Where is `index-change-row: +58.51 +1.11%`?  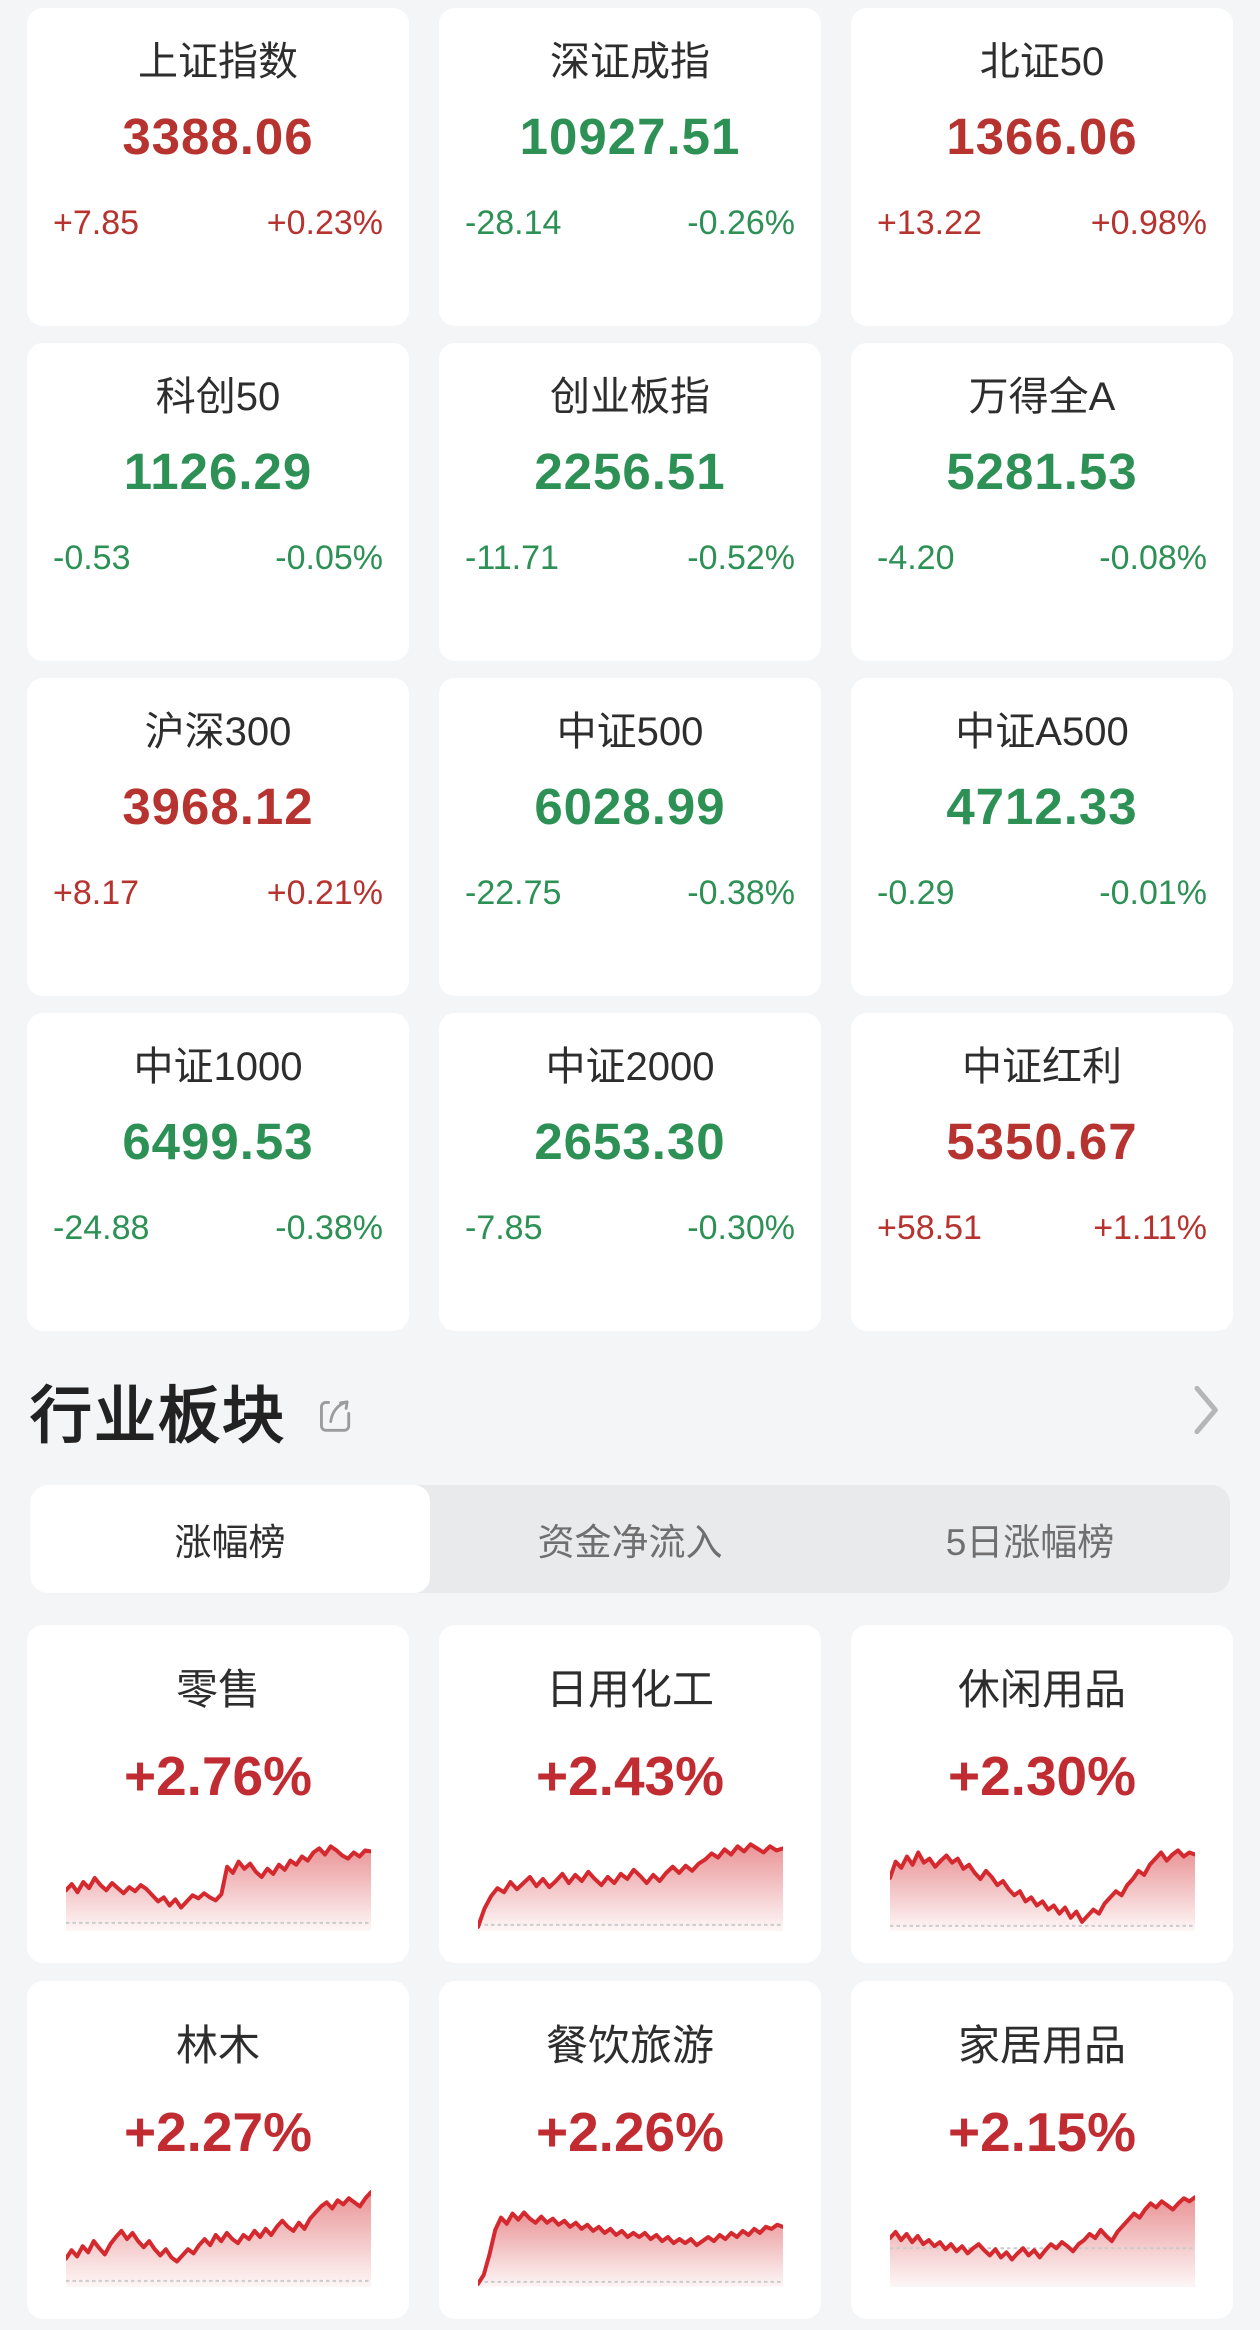
index-change-row: +58.51 +1.11% is located at coordinates (1042, 1228).